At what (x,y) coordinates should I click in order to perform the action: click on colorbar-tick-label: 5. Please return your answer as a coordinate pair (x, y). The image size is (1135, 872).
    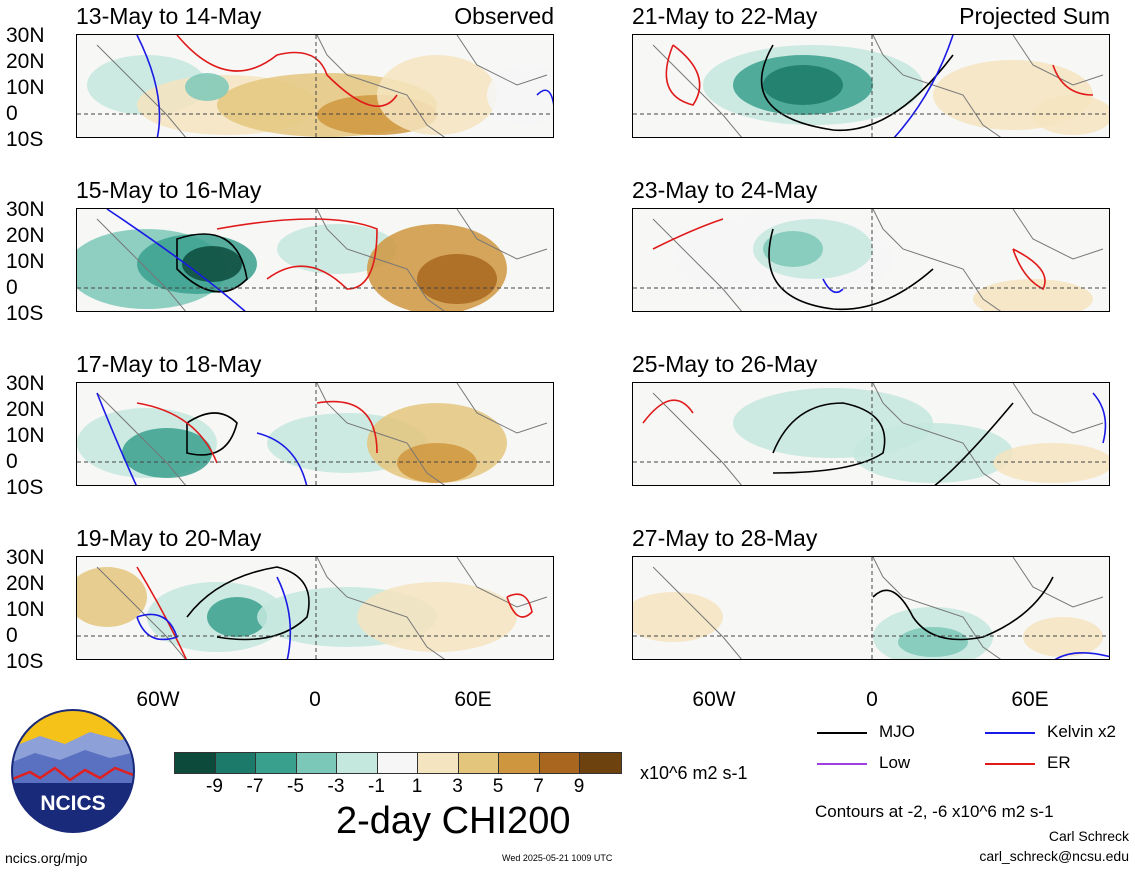
    Looking at the image, I should click on (498, 786).